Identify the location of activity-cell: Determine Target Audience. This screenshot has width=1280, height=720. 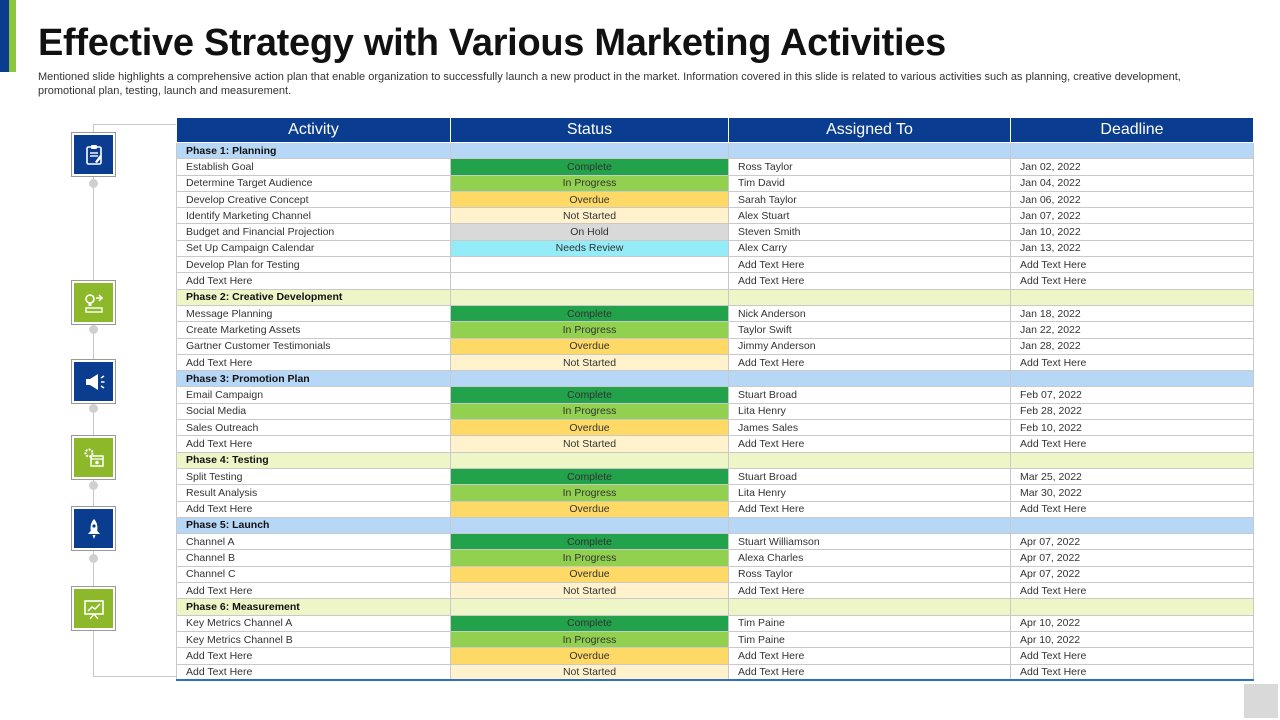
(313, 183).